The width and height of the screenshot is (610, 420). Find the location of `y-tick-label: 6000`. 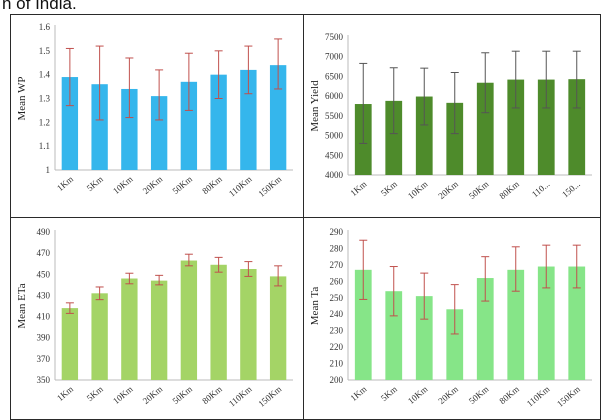

y-tick-label: 6000 is located at coordinates (334, 96).